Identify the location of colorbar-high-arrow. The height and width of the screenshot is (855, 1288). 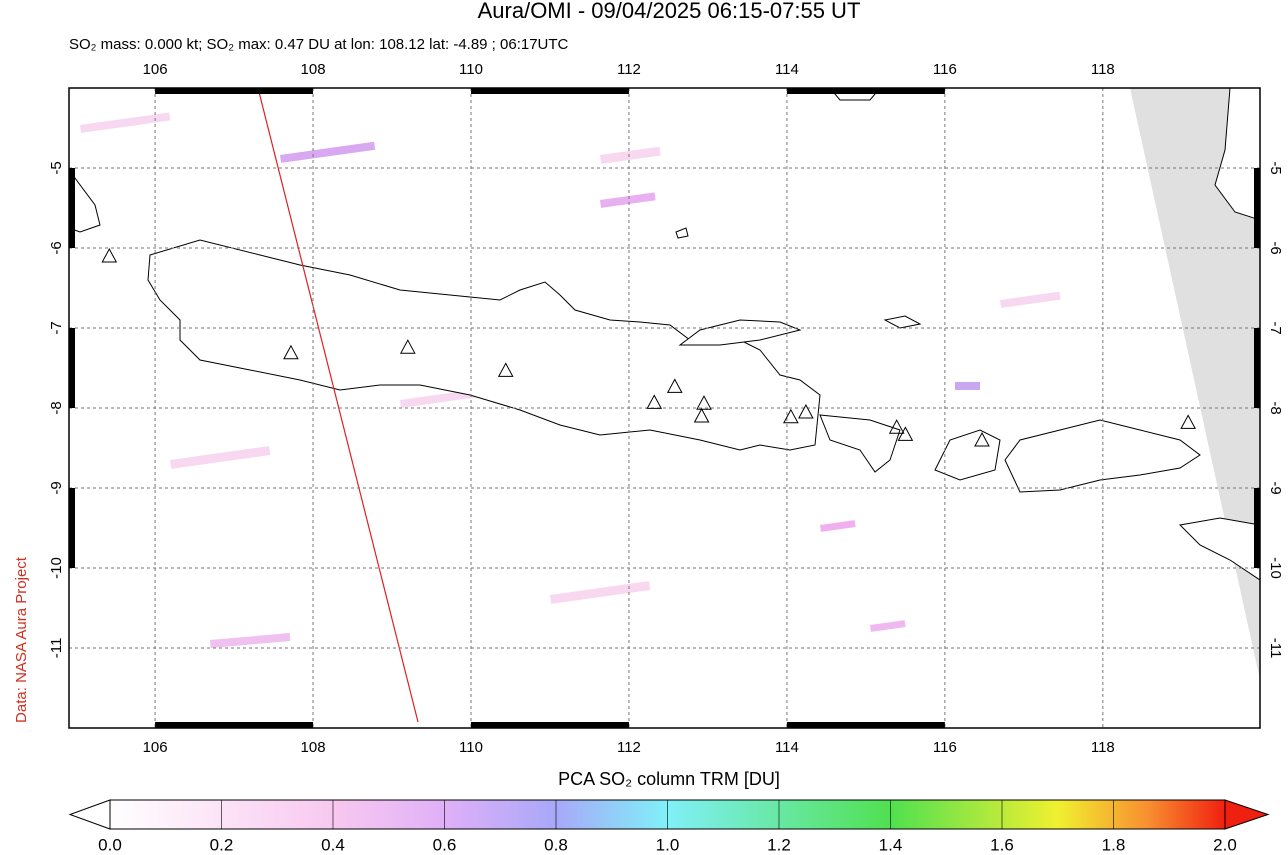
(1247, 814).